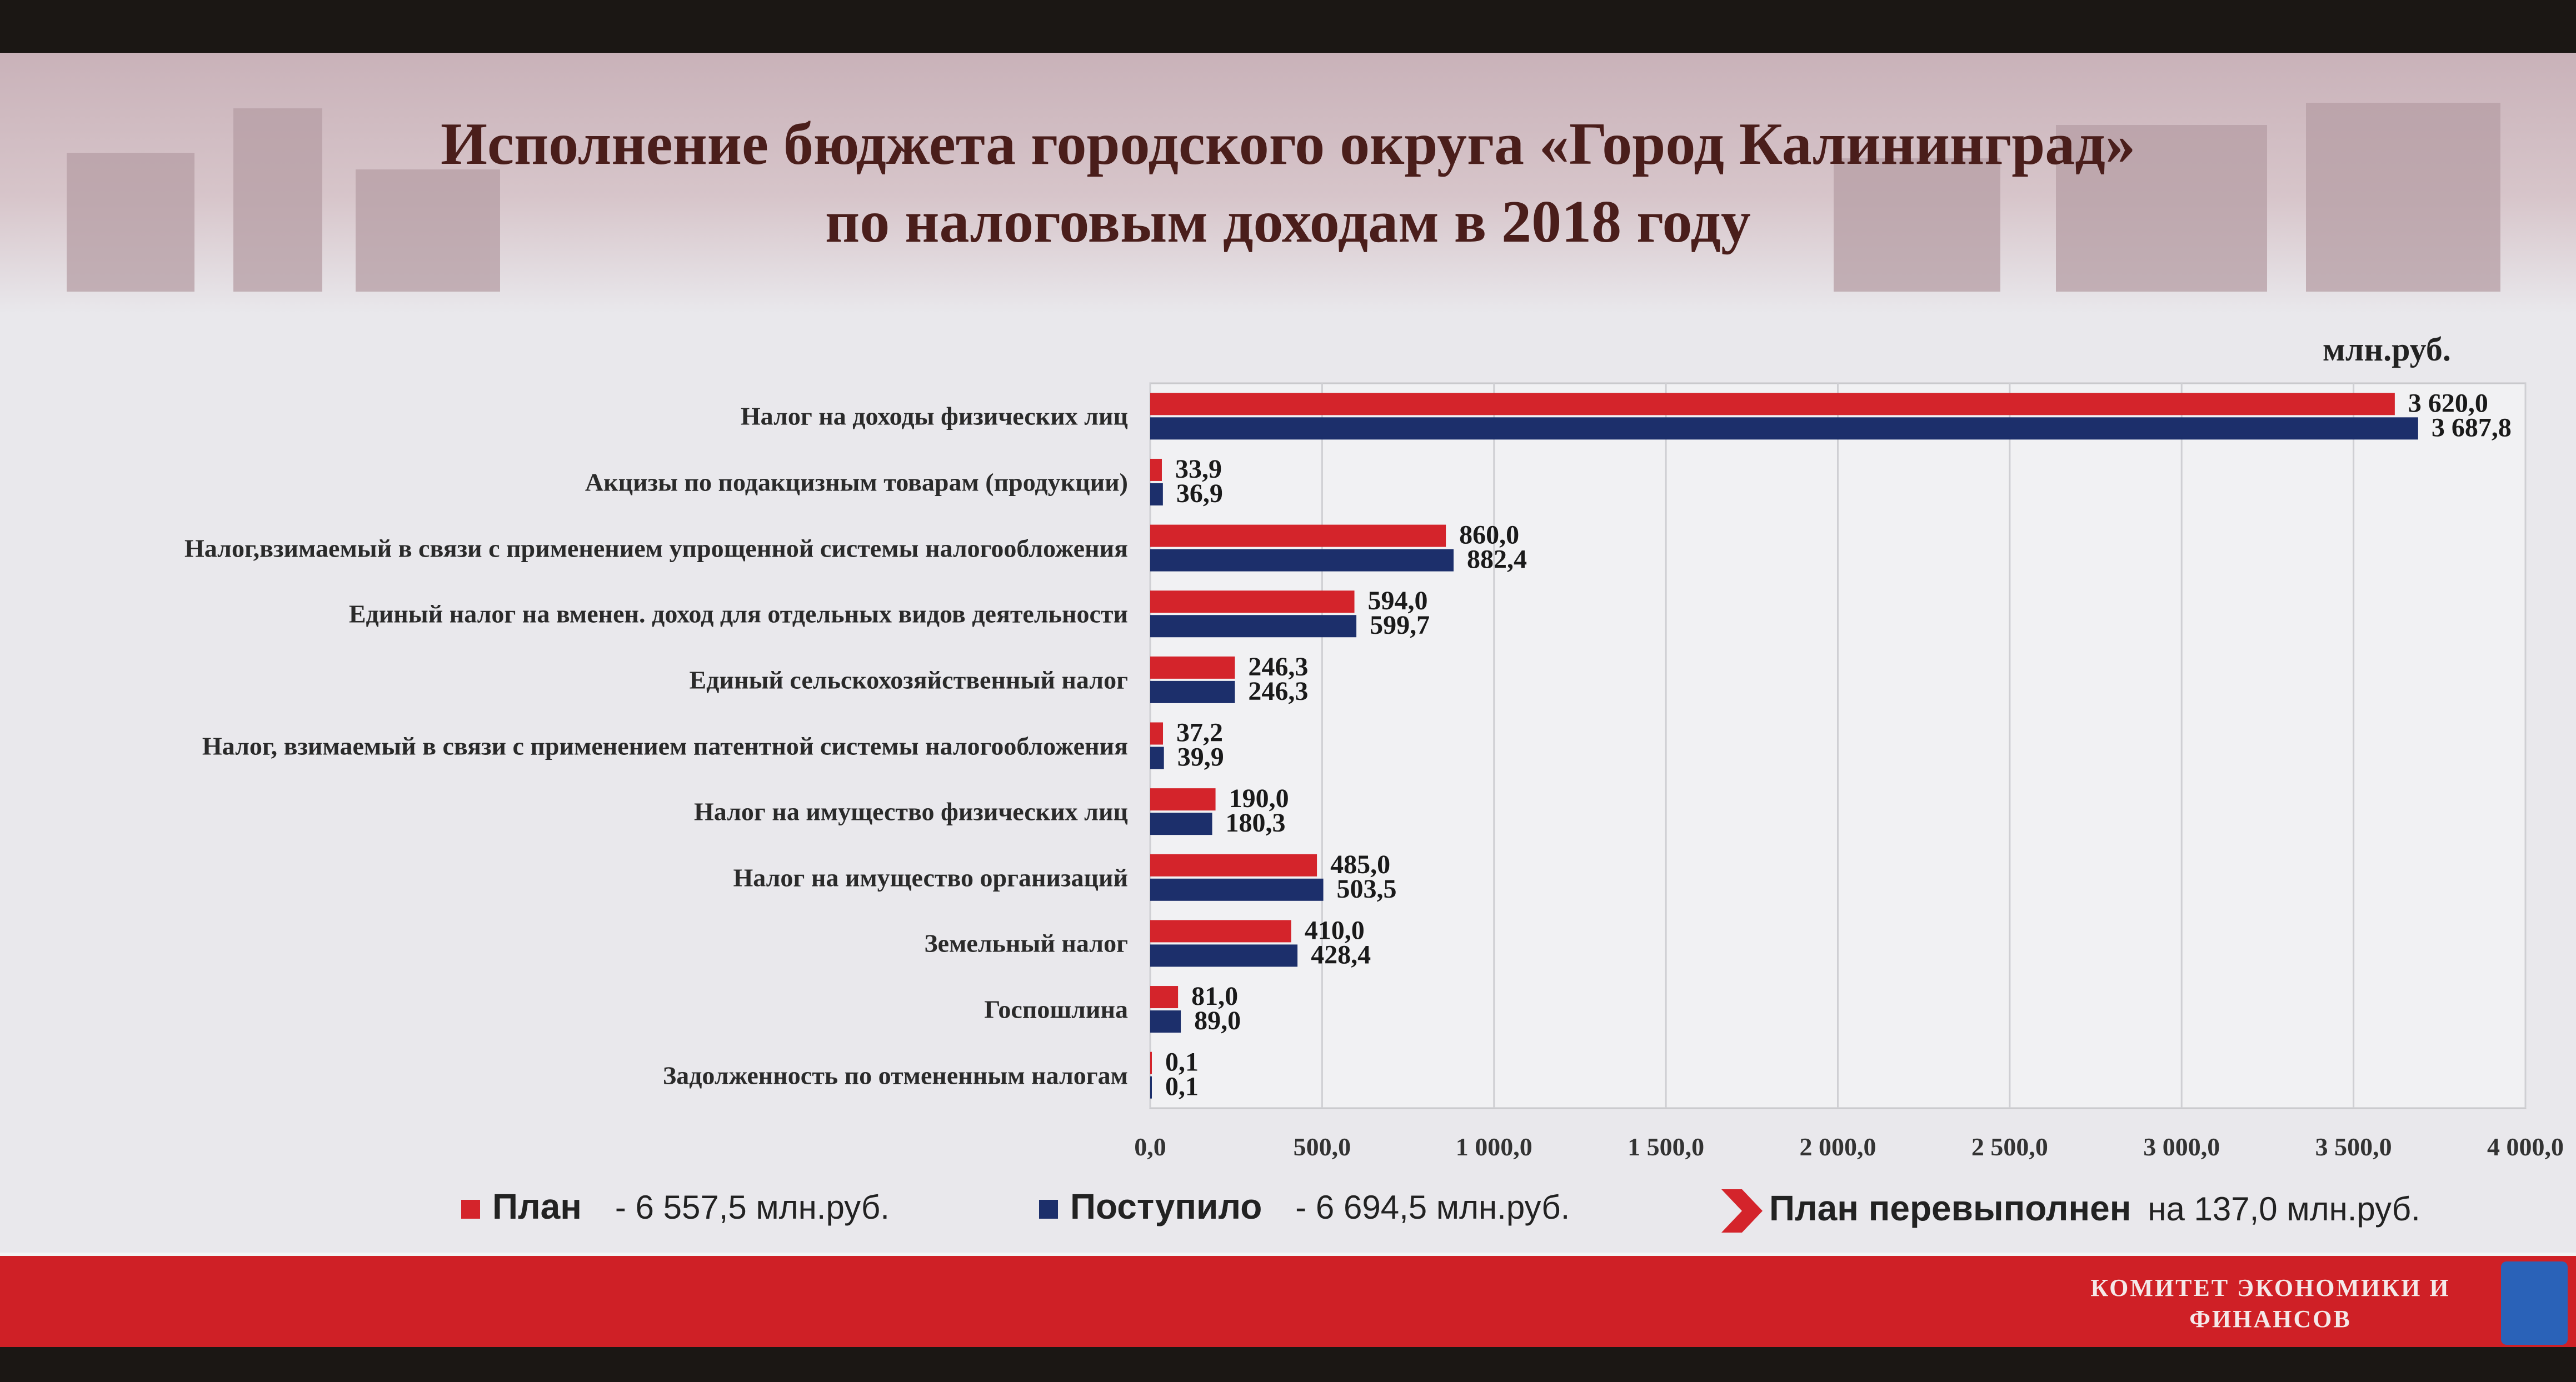 The image size is (2576, 1382). What do you see at coordinates (1742, 1211) in the screenshot?
I see `chevron-right-icon` at bounding box center [1742, 1211].